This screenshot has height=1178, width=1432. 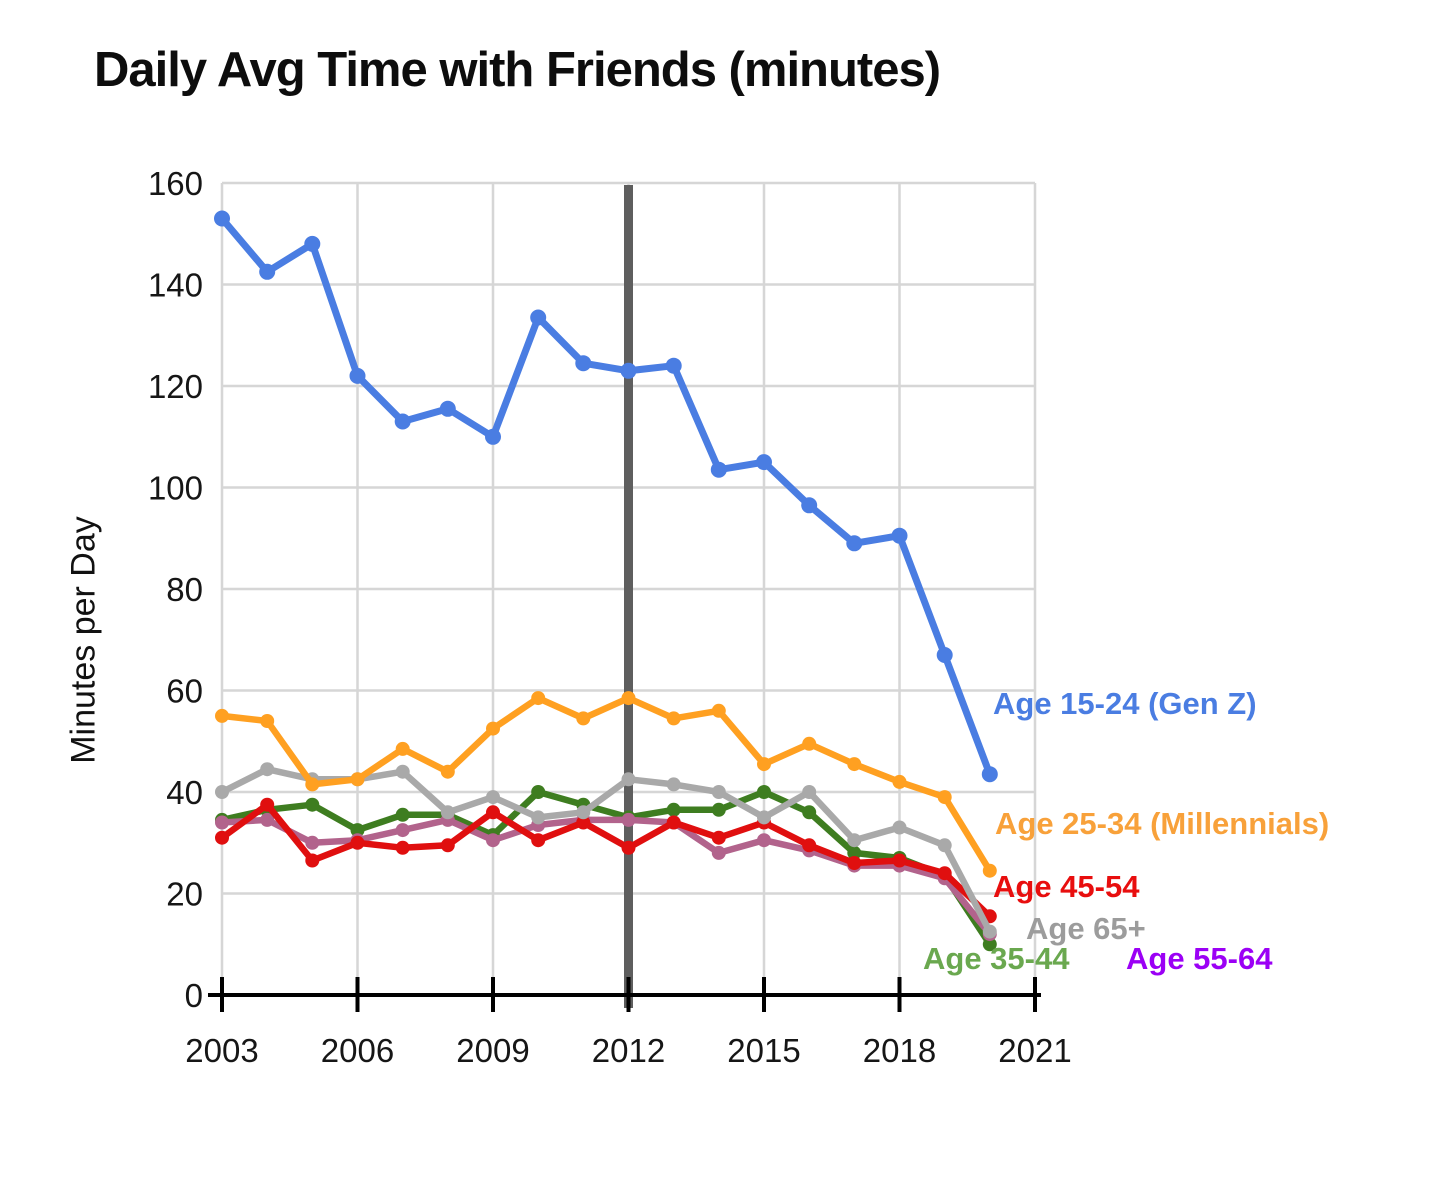 I want to click on y-tick-label: 140, so click(x=175, y=285).